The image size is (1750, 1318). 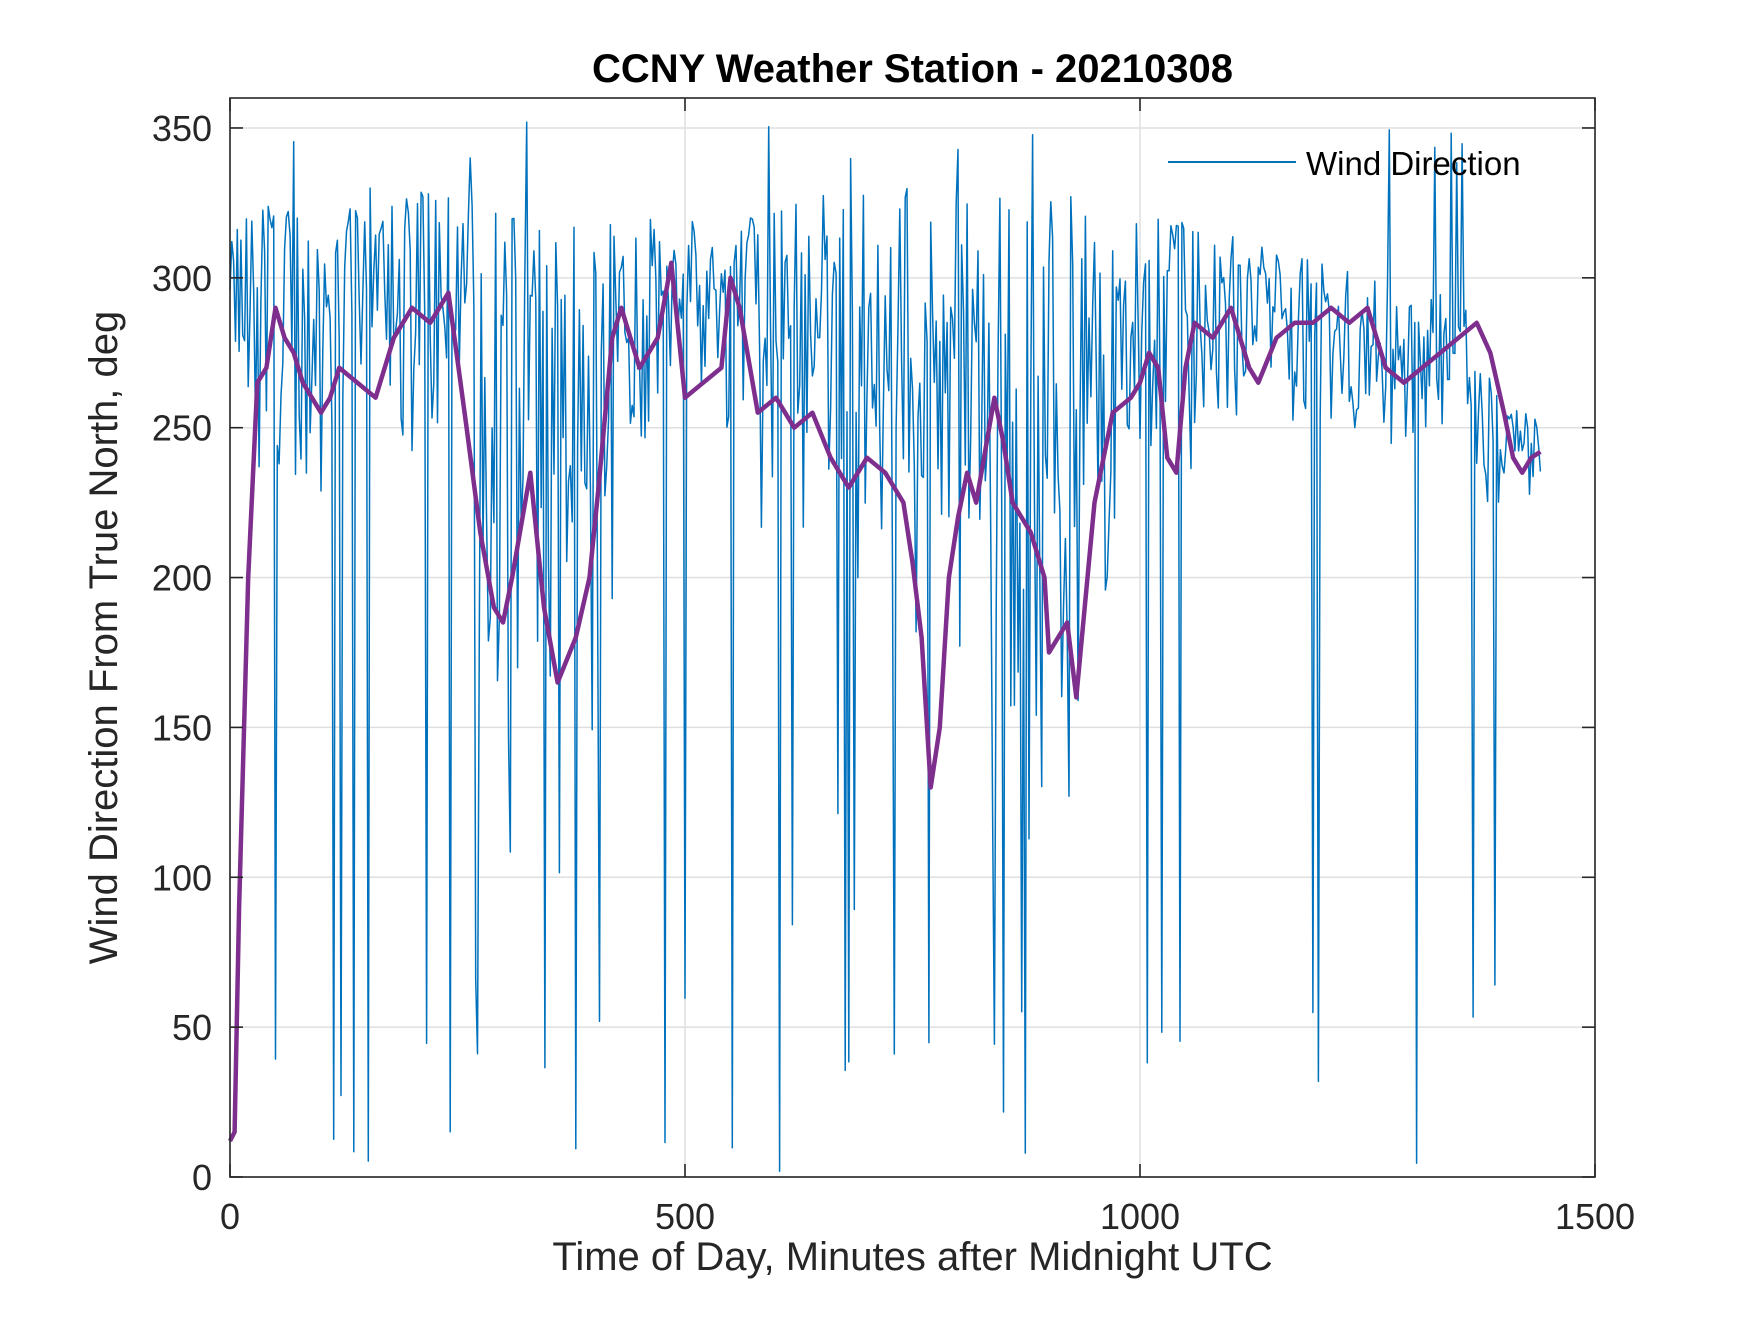 What do you see at coordinates (230, 1216) in the screenshot?
I see `x-tick-label: 0` at bounding box center [230, 1216].